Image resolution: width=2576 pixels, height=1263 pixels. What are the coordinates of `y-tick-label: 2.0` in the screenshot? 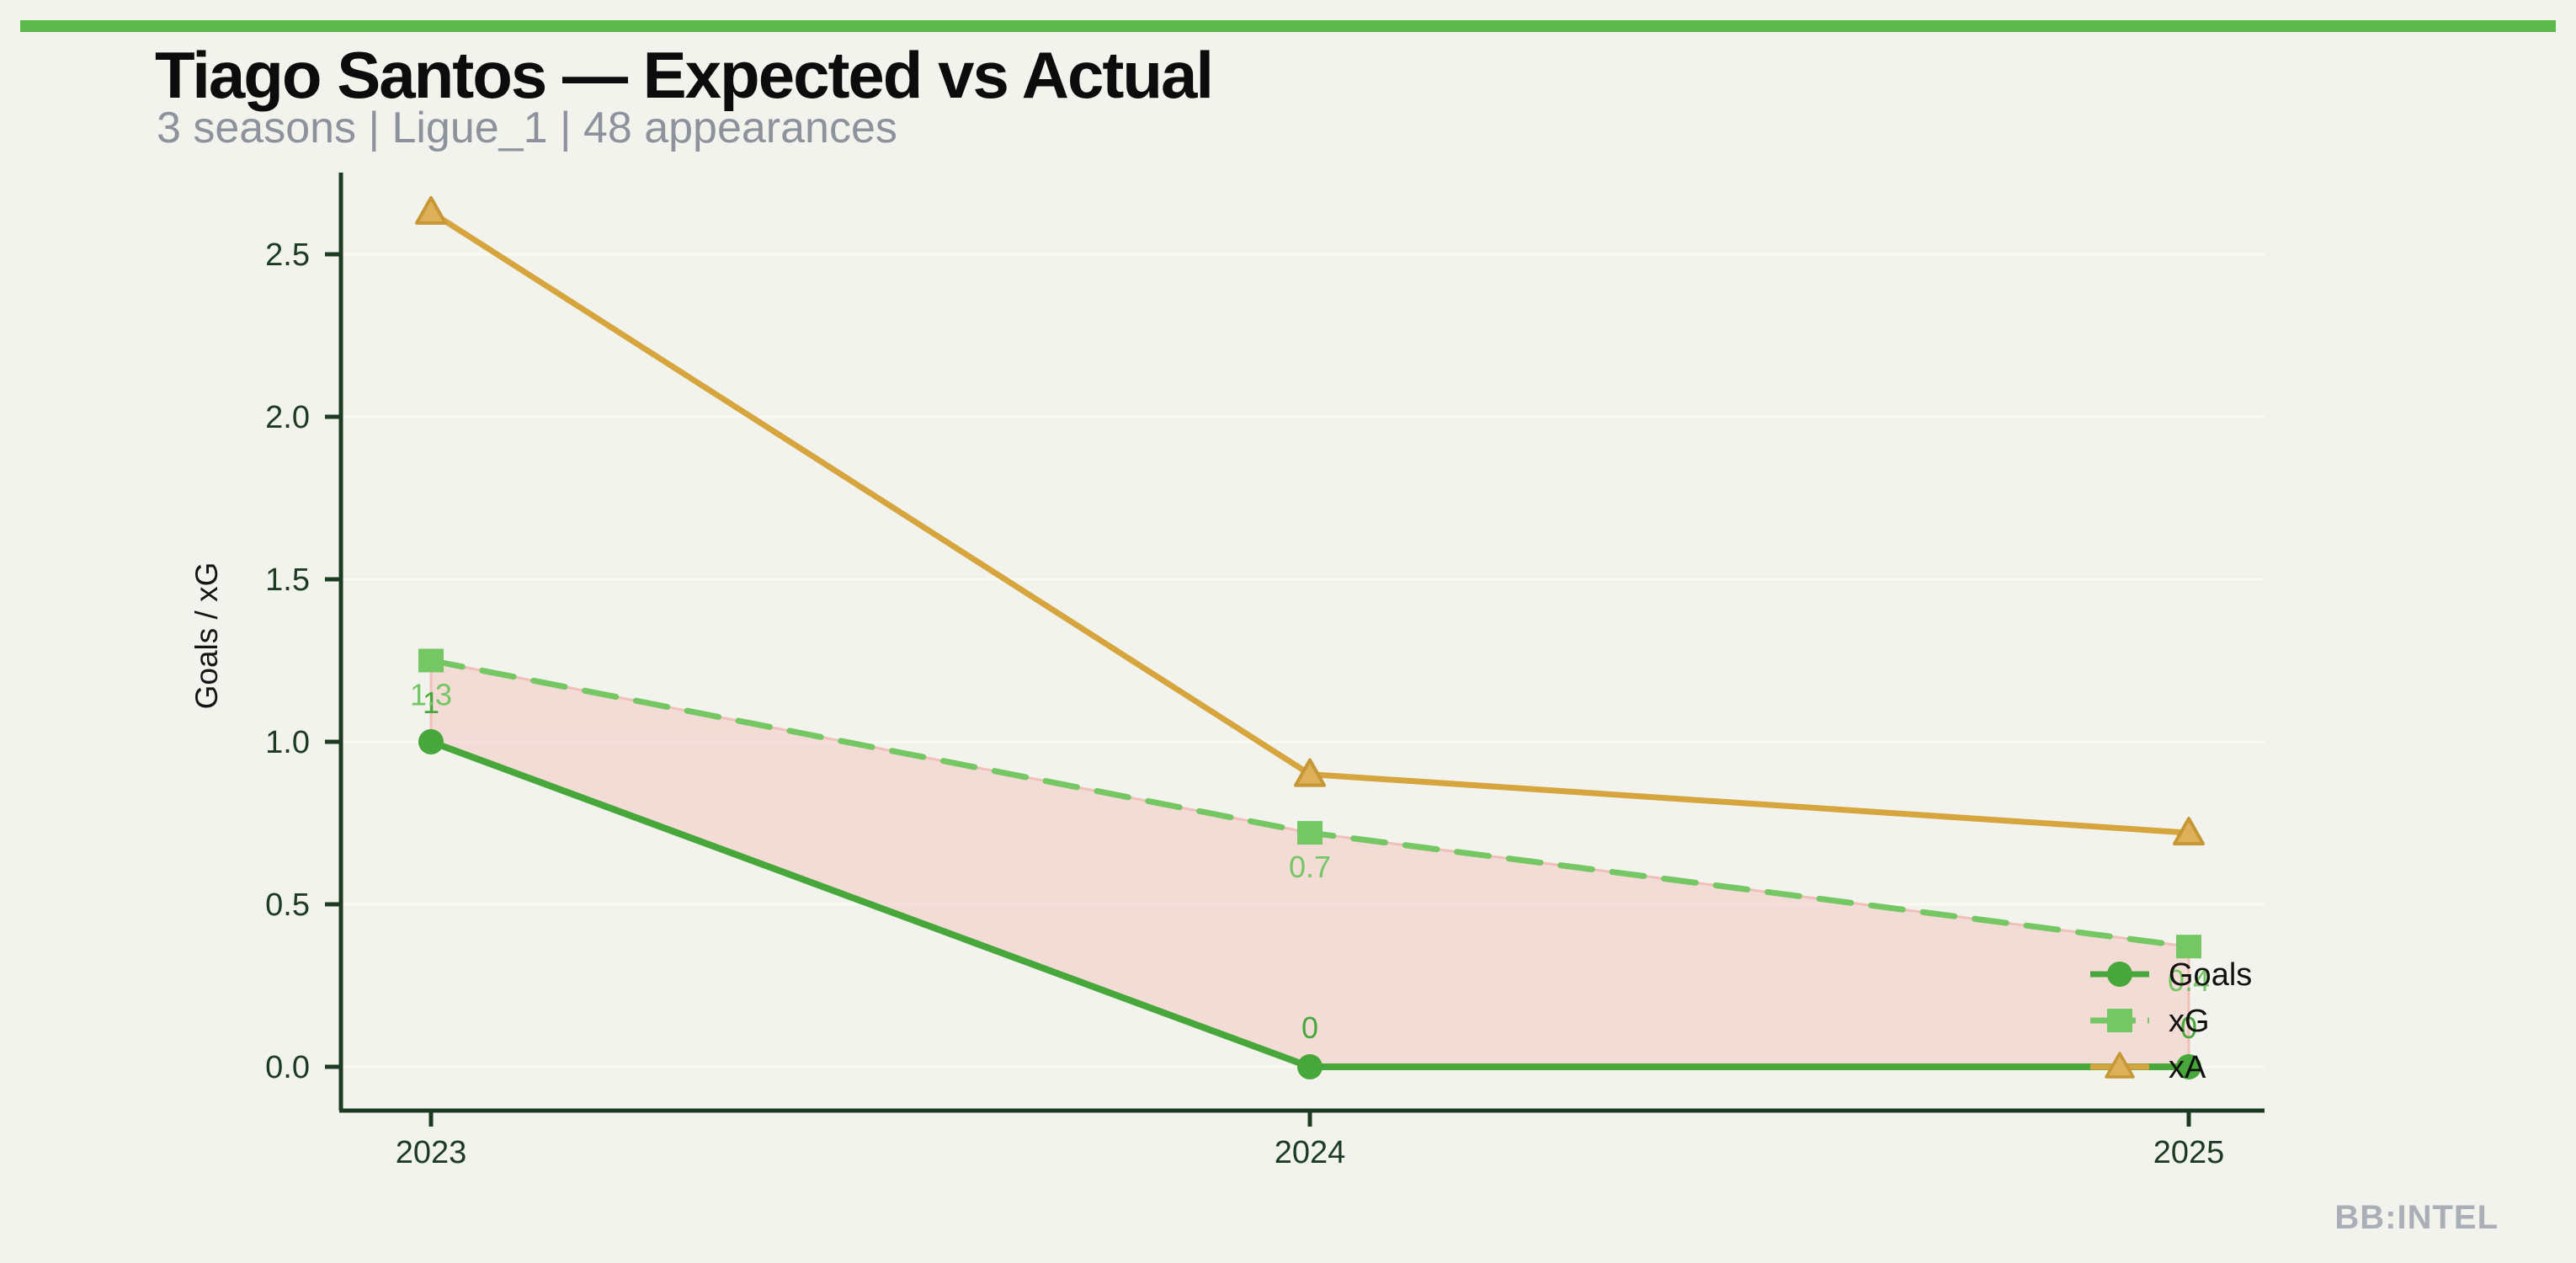 It's located at (287, 417).